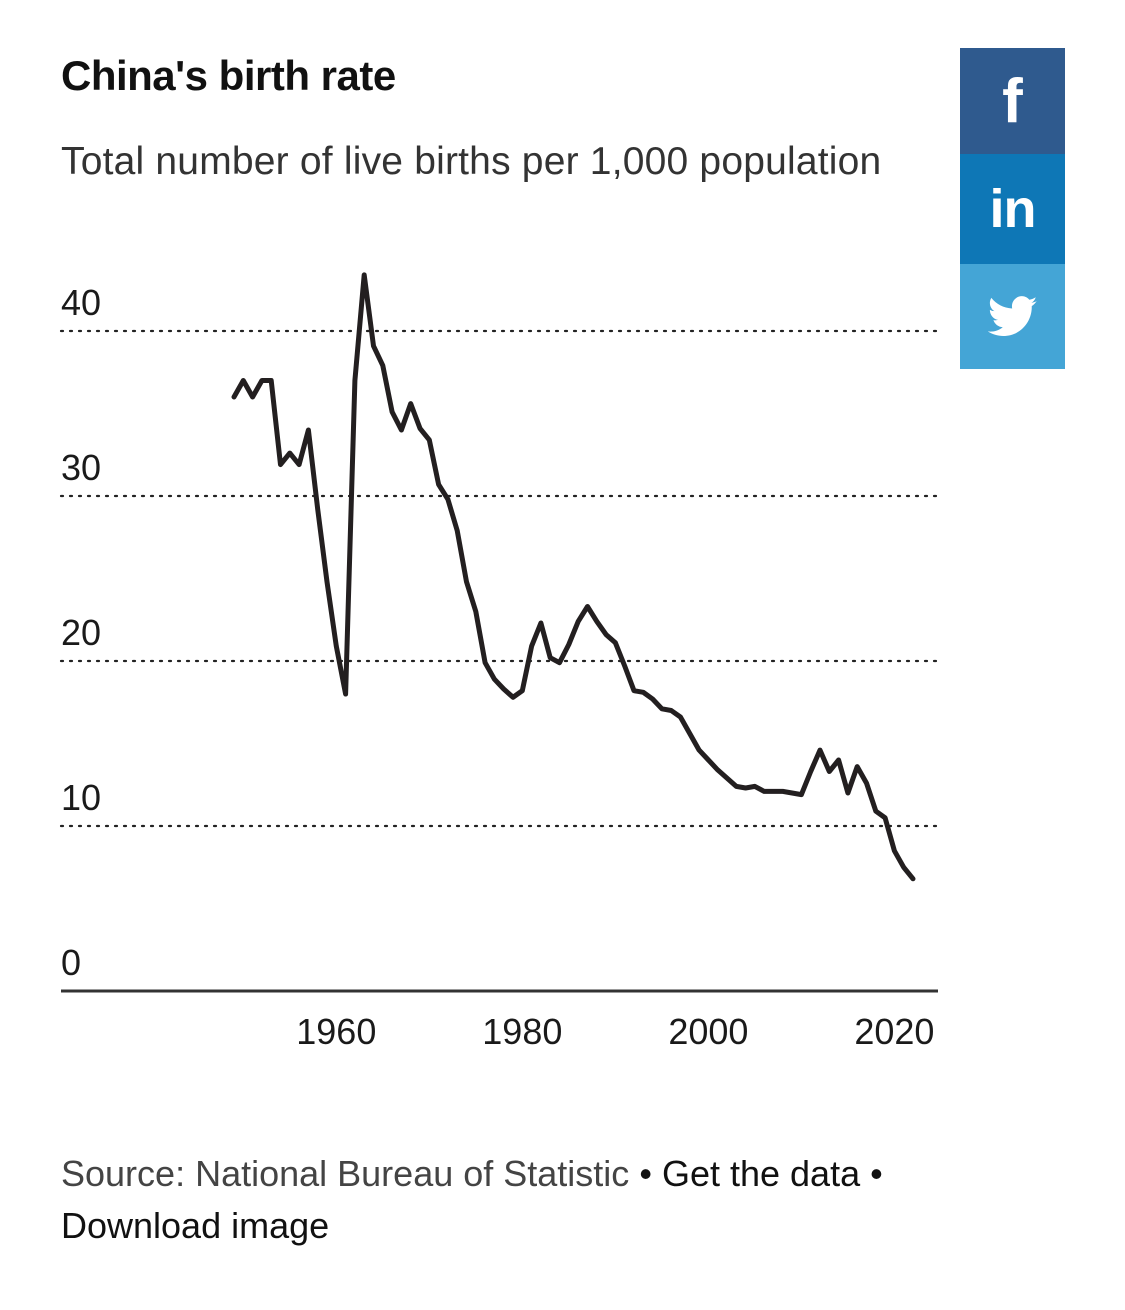  I want to click on y-tick-label: 40, so click(81, 302).